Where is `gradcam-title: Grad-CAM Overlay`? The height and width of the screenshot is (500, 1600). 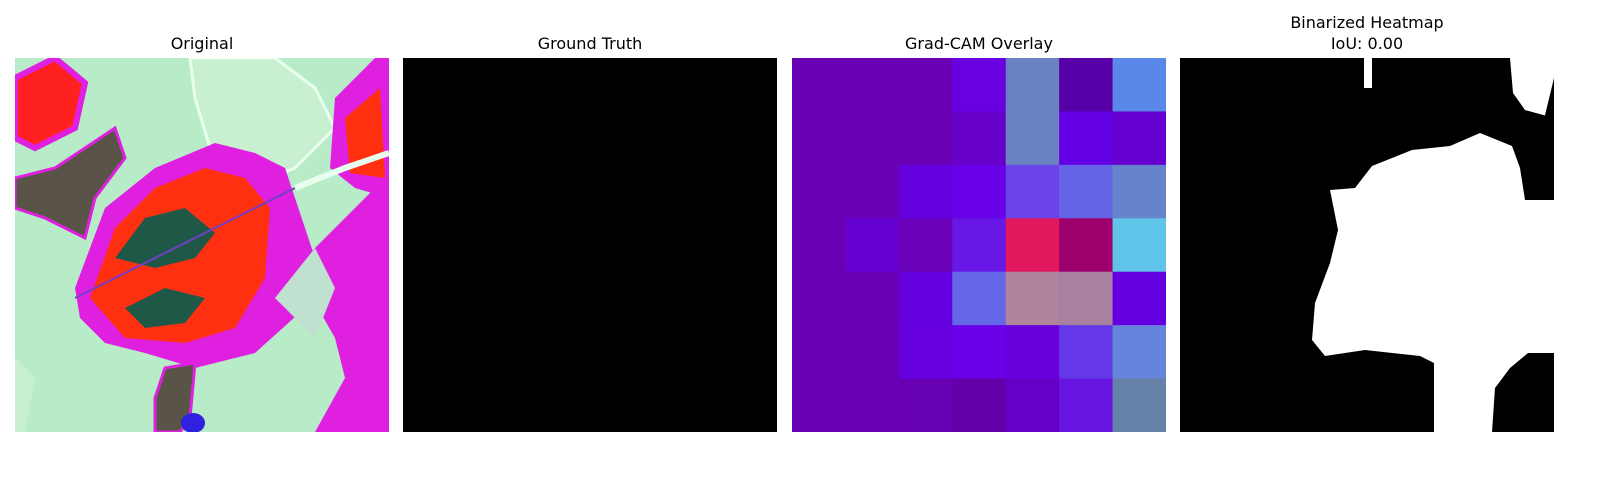
gradcam-title: Grad-CAM Overlay is located at coordinates (979, 43).